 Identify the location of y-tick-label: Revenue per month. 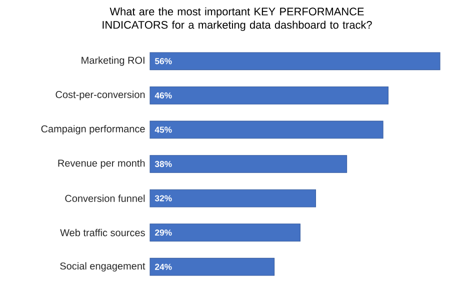
(101, 164).